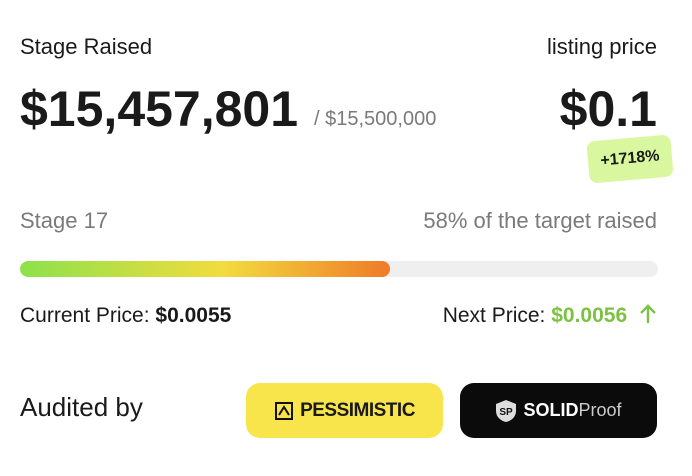  Describe the element at coordinates (551, 410) in the screenshot. I see `solidproof-bold: SOLID` at that location.